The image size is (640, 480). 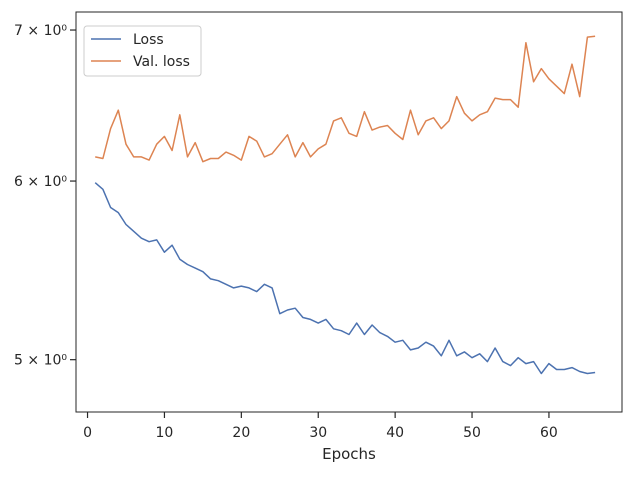 I want to click on x-axis: 0 10 20 30 40 50 60, so click(x=320, y=426).